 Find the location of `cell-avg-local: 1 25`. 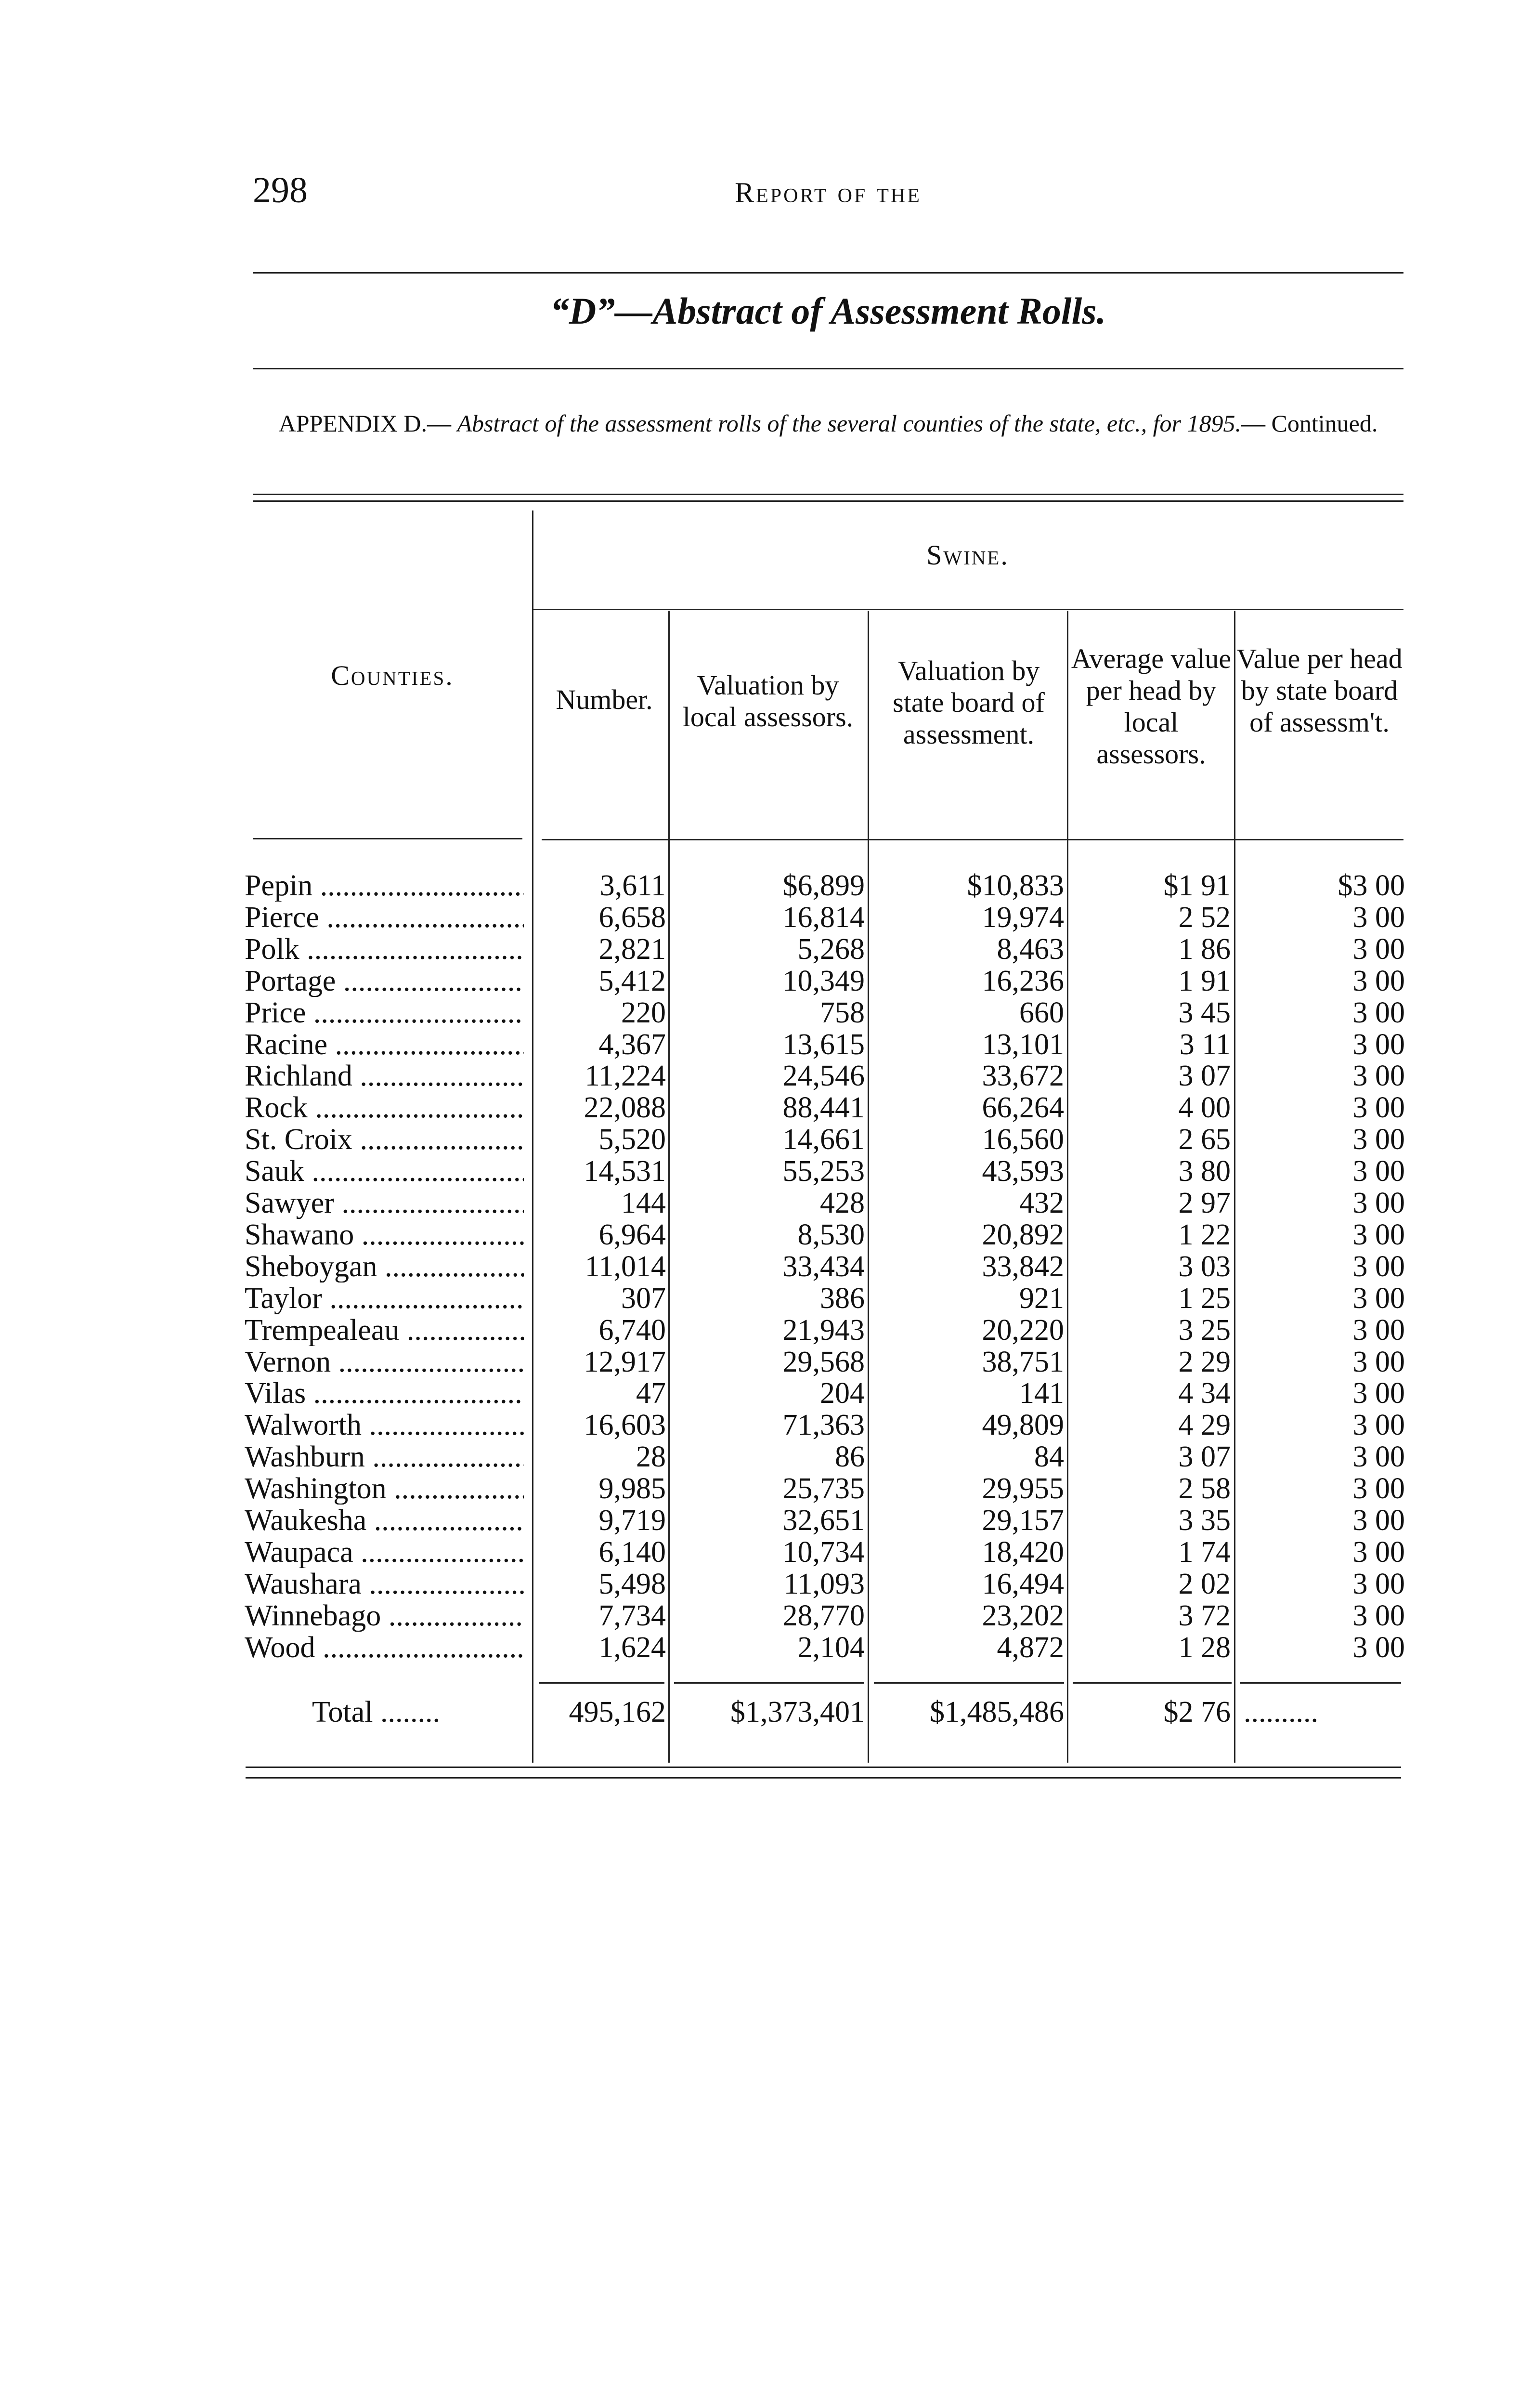

cell-avg-local: 1 25 is located at coordinates (1204, 1298).